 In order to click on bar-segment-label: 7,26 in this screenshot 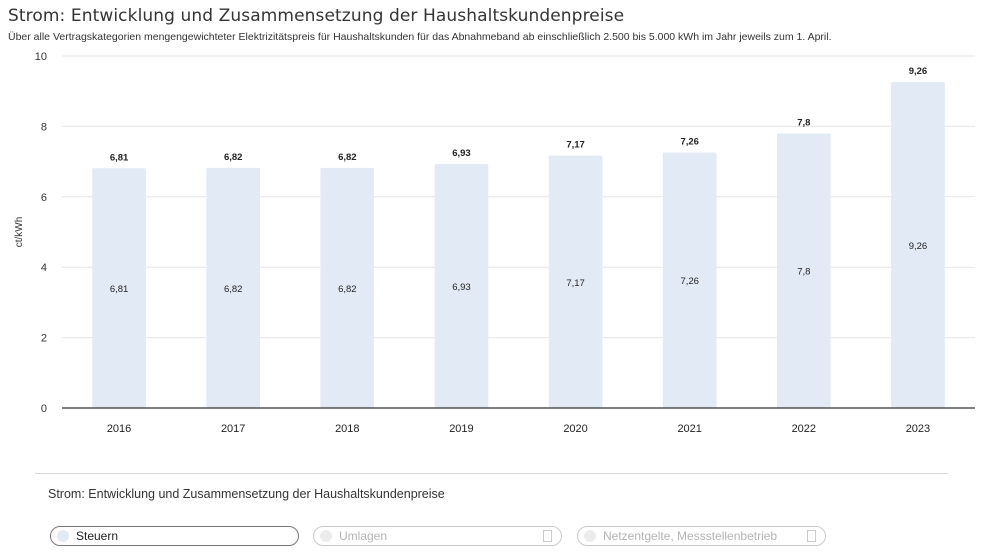, I will do `click(689, 281)`.